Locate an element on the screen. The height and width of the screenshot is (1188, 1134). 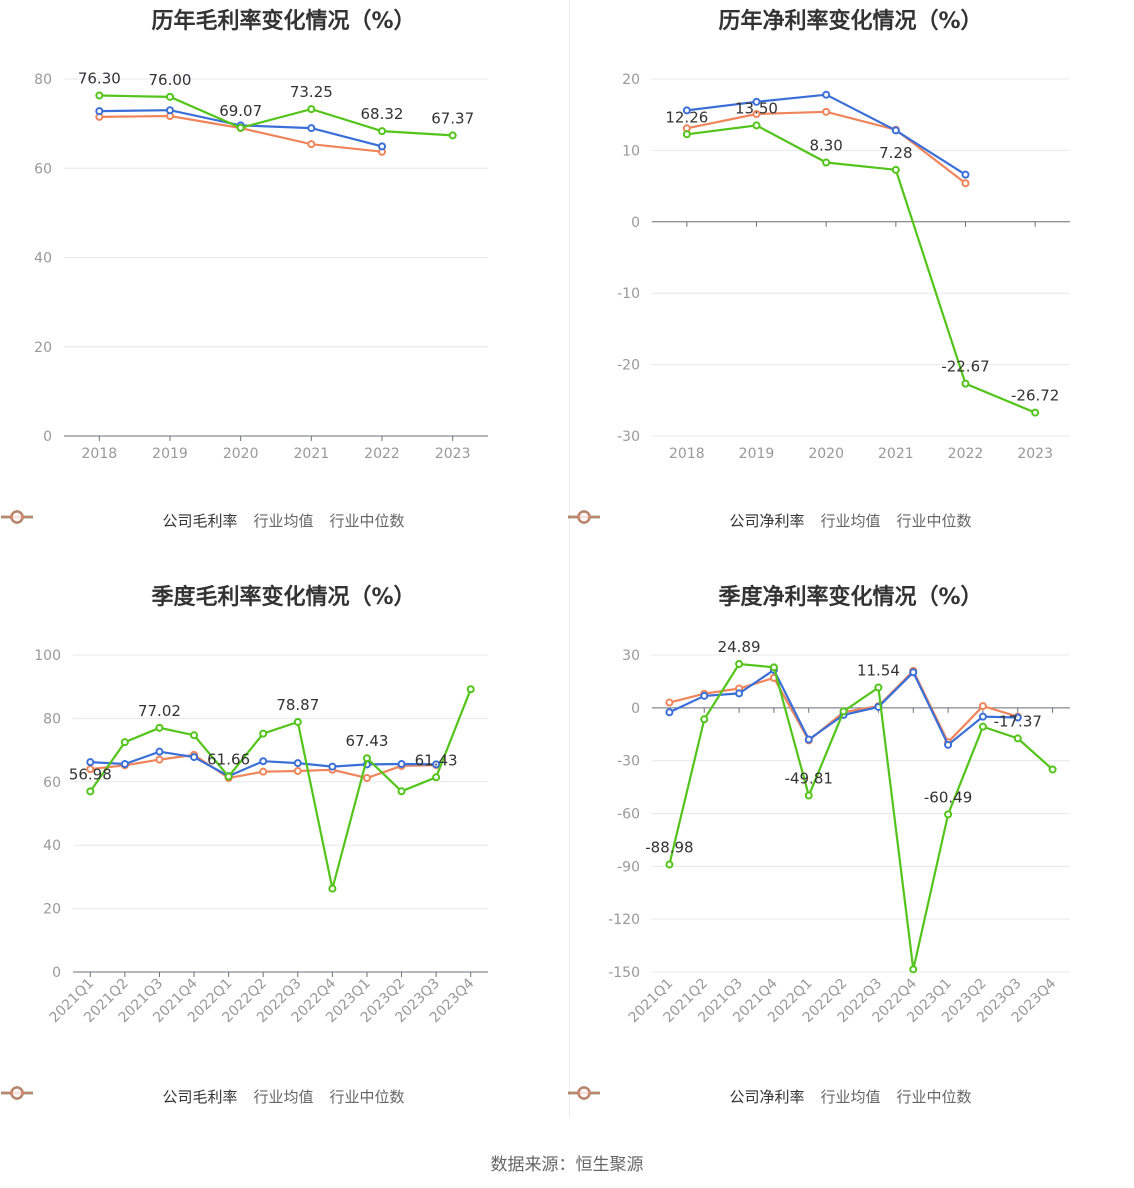
chart-title: 季度净利率变化情况（%） is located at coordinates (850, 597).